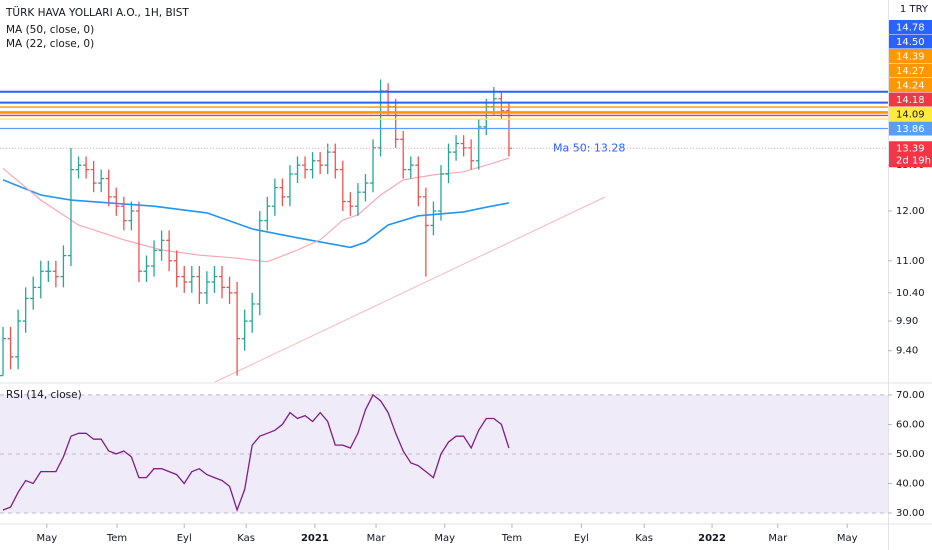 The image size is (932, 550). What do you see at coordinates (50, 30) in the screenshot?
I see `indicator-legend: MA (50, close, 0)` at bounding box center [50, 30].